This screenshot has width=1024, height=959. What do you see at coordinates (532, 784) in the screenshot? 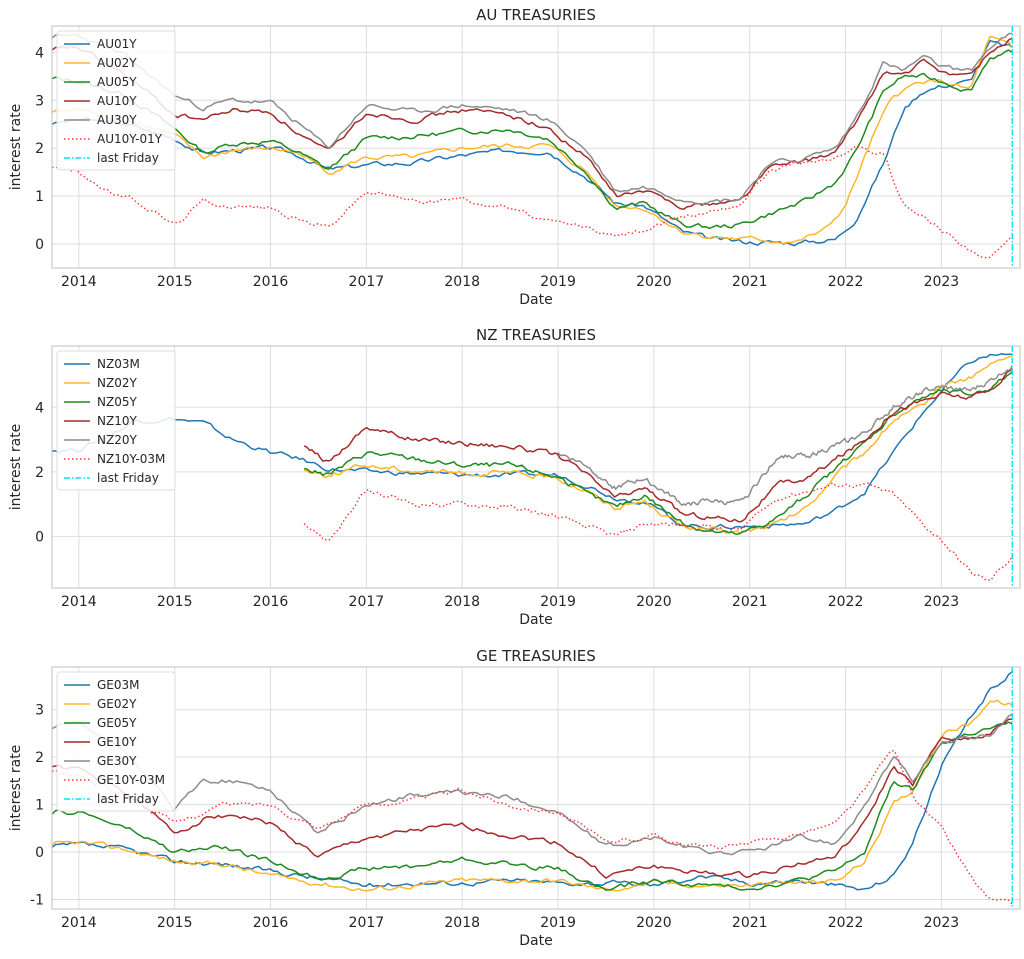
I see `series-line-ge30y` at bounding box center [532, 784].